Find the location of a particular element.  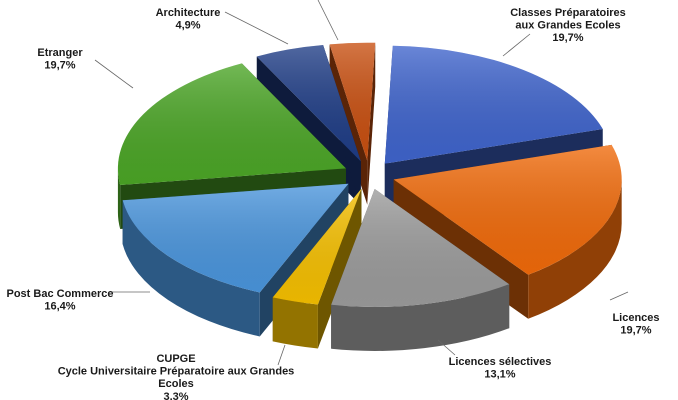

slice-label: Licences sélectives 13,1% is located at coordinates (500, 368).